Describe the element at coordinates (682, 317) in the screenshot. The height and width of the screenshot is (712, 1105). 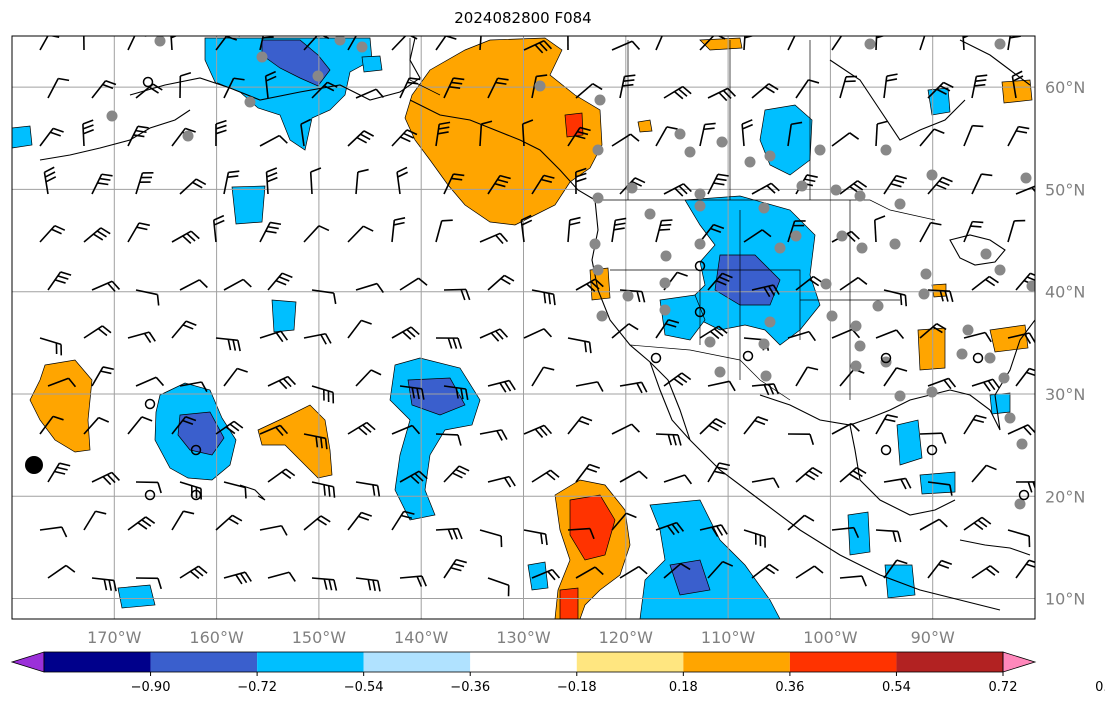
I see `anomaly-nevada` at that location.